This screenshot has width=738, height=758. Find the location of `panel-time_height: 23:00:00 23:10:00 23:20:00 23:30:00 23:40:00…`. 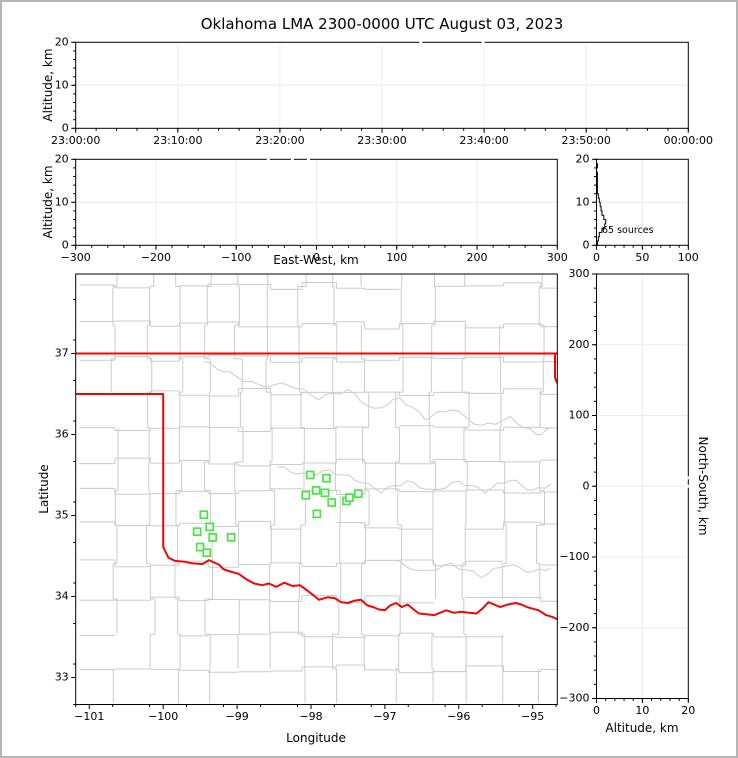

panel-time_height: 23:00:00 23:10:00 23:20:00 23:30:00 23:40:00… is located at coordinates (382, 91).